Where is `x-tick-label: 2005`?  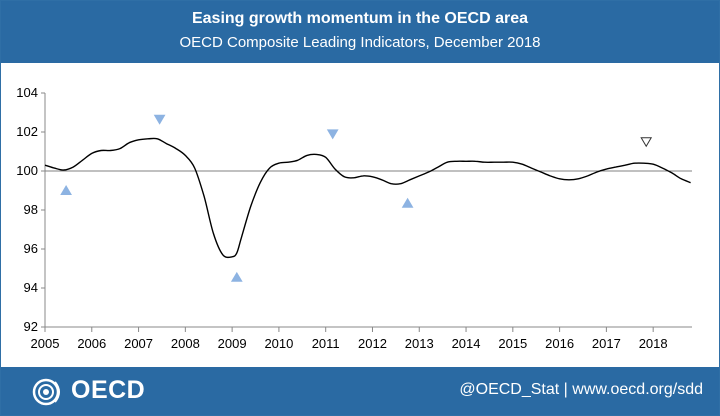
x-tick-label: 2005 is located at coordinates (45, 343).